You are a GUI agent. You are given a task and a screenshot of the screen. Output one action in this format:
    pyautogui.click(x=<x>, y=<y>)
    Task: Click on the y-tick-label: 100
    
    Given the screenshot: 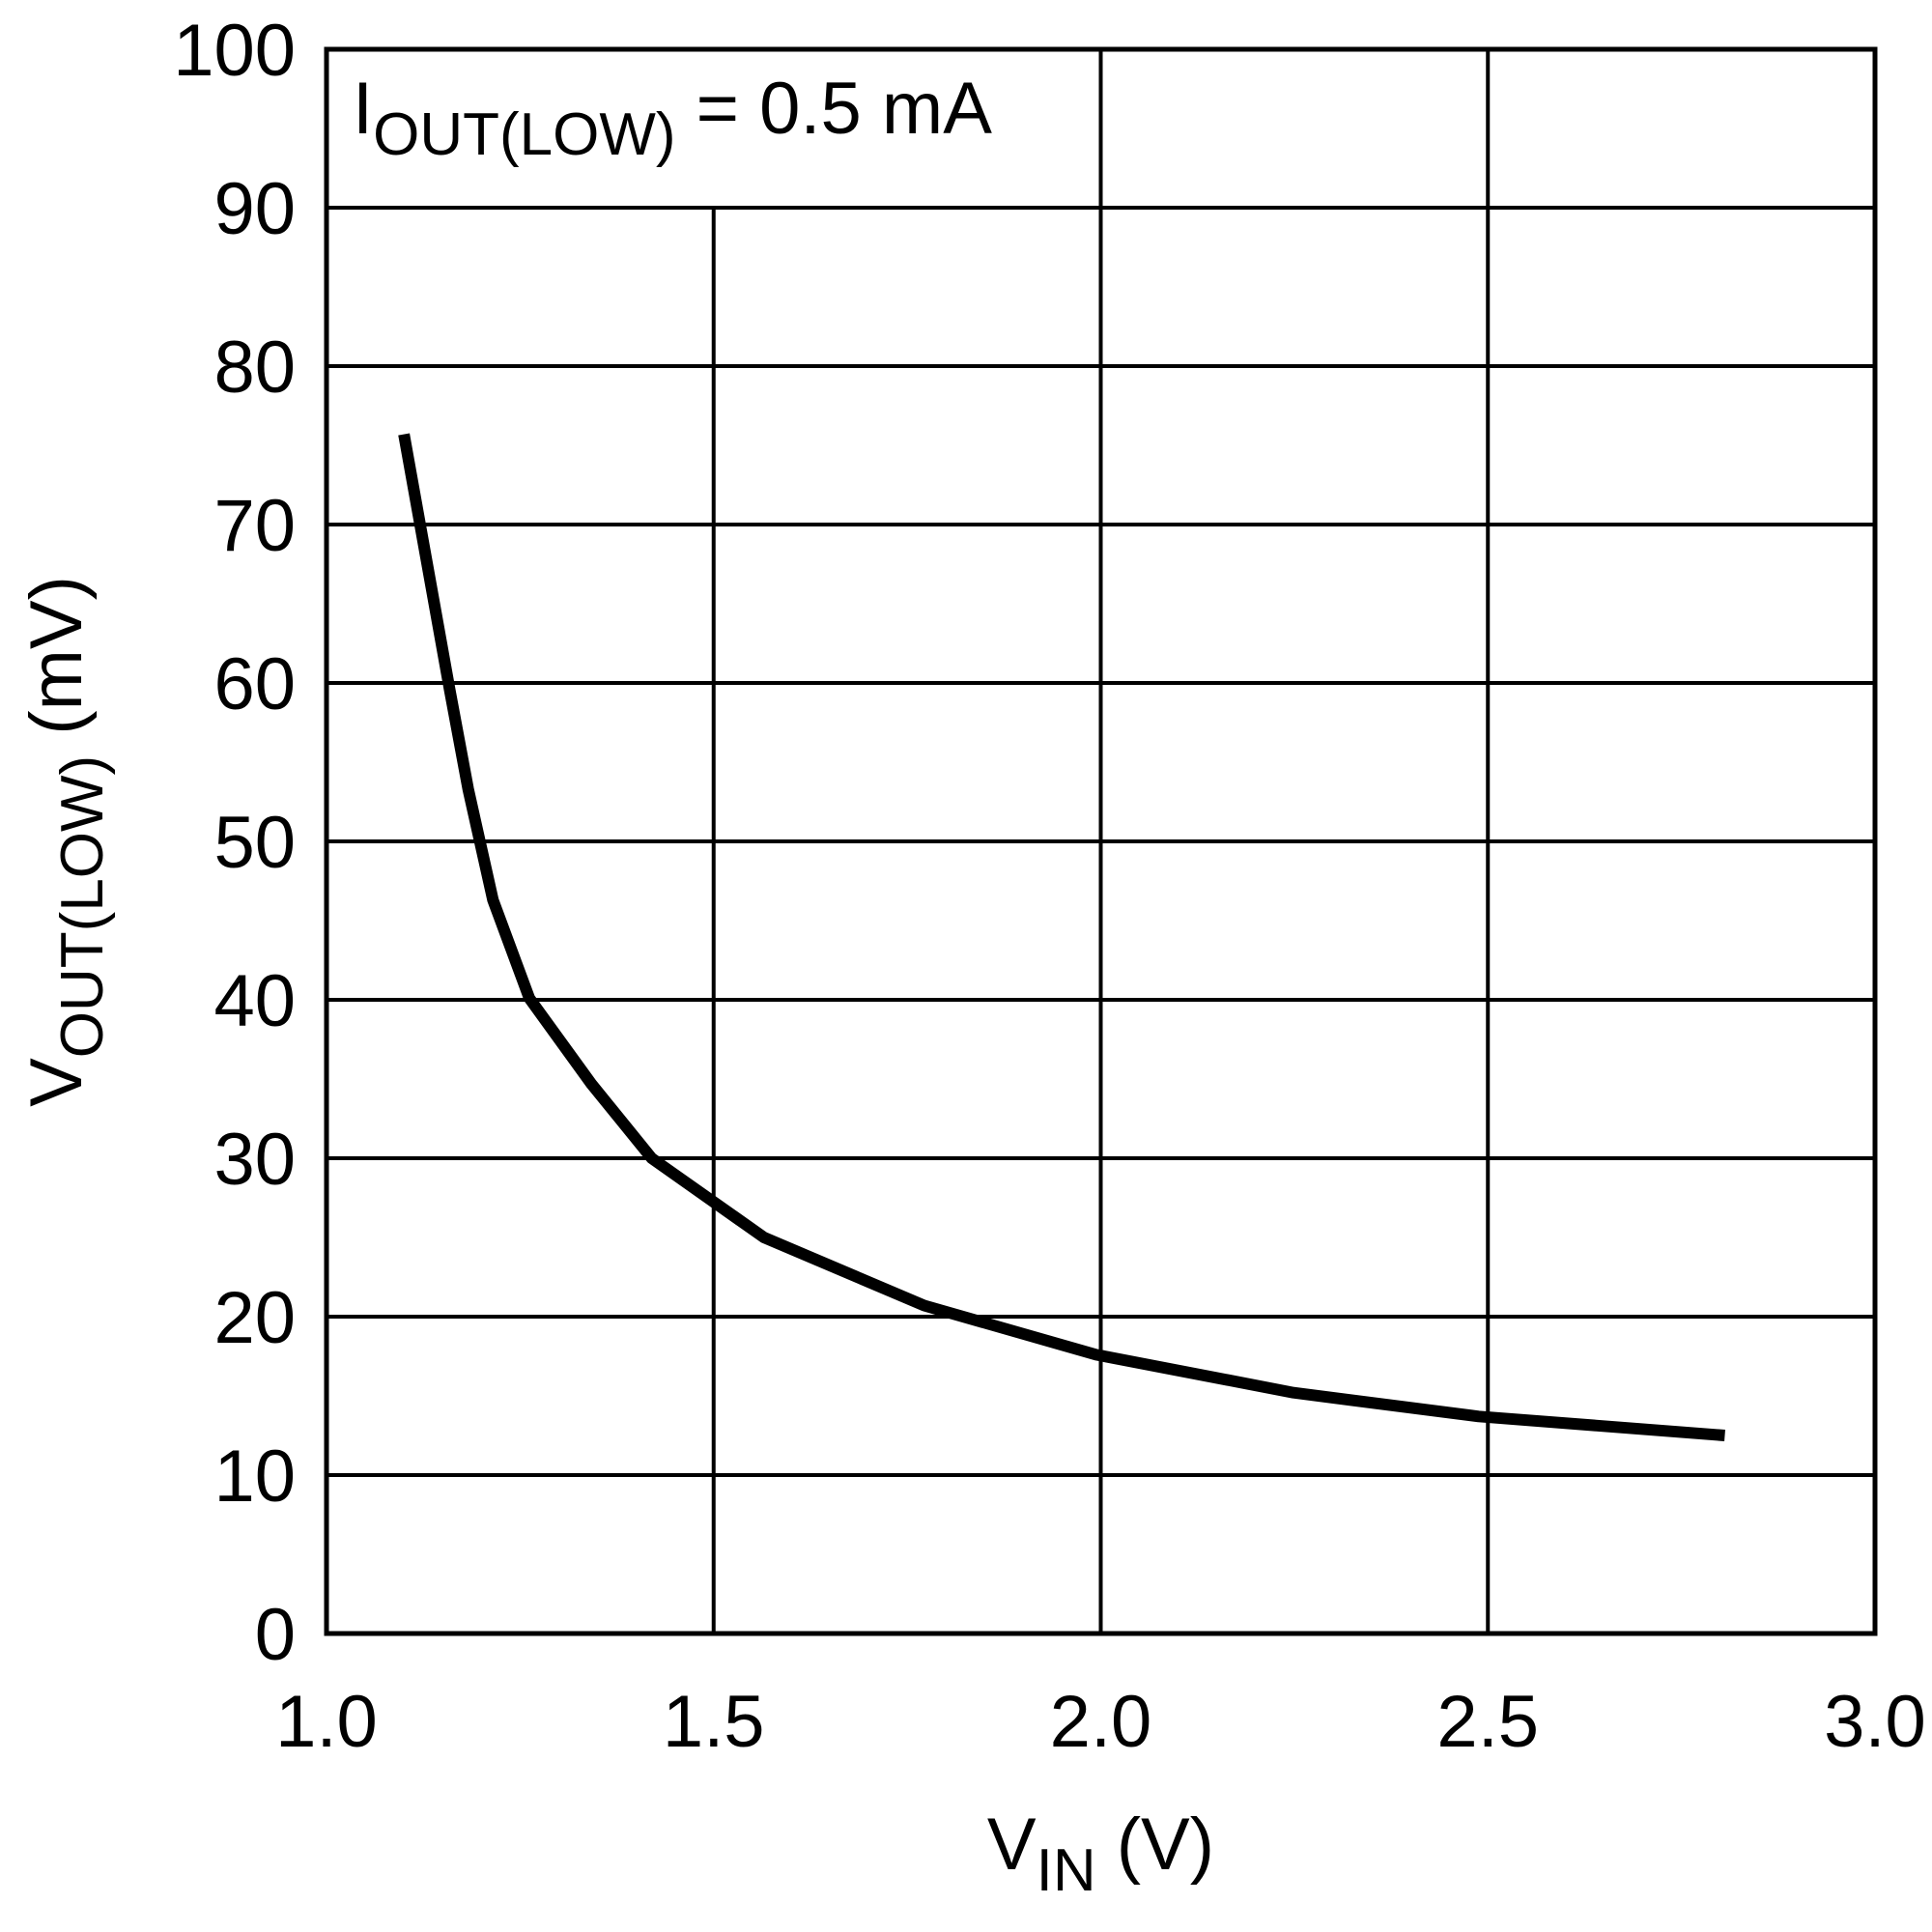 What is the action you would take?
    pyautogui.click(x=234, y=51)
    